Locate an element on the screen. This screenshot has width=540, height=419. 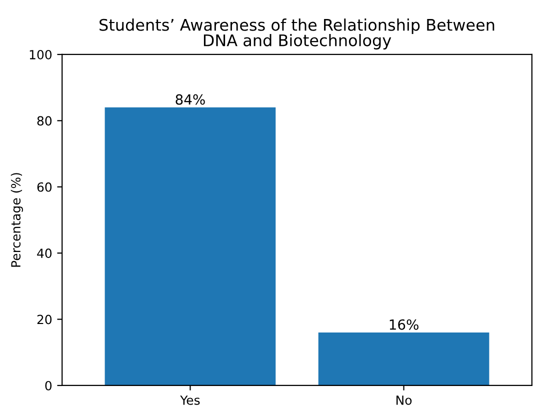
x-tick-label: Yes is located at coordinates (190, 400).